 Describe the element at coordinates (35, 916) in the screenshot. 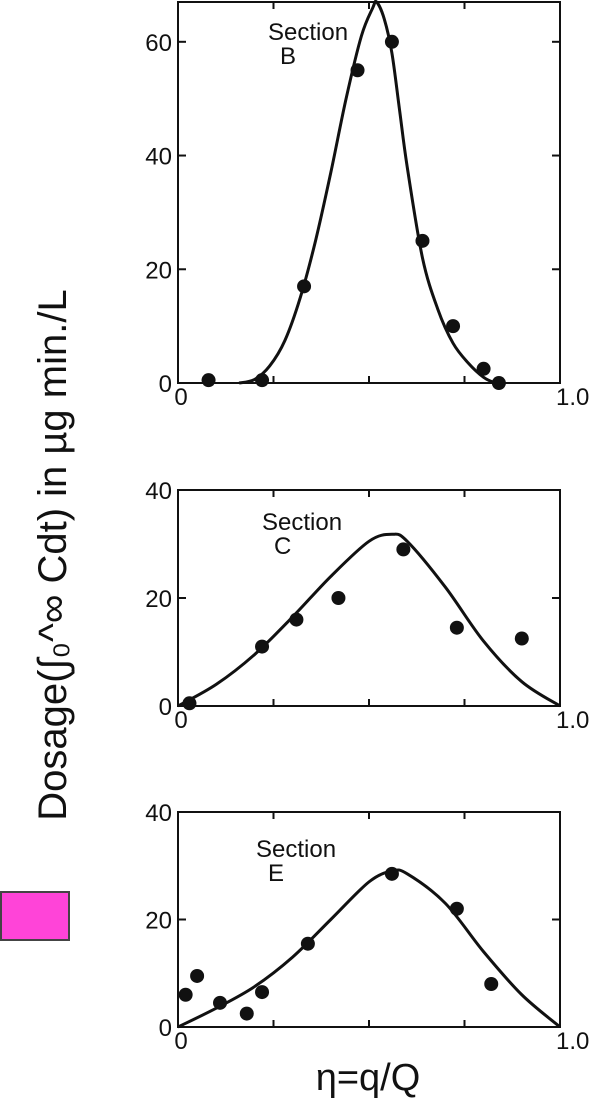

I see `pink-highlight-box` at that location.